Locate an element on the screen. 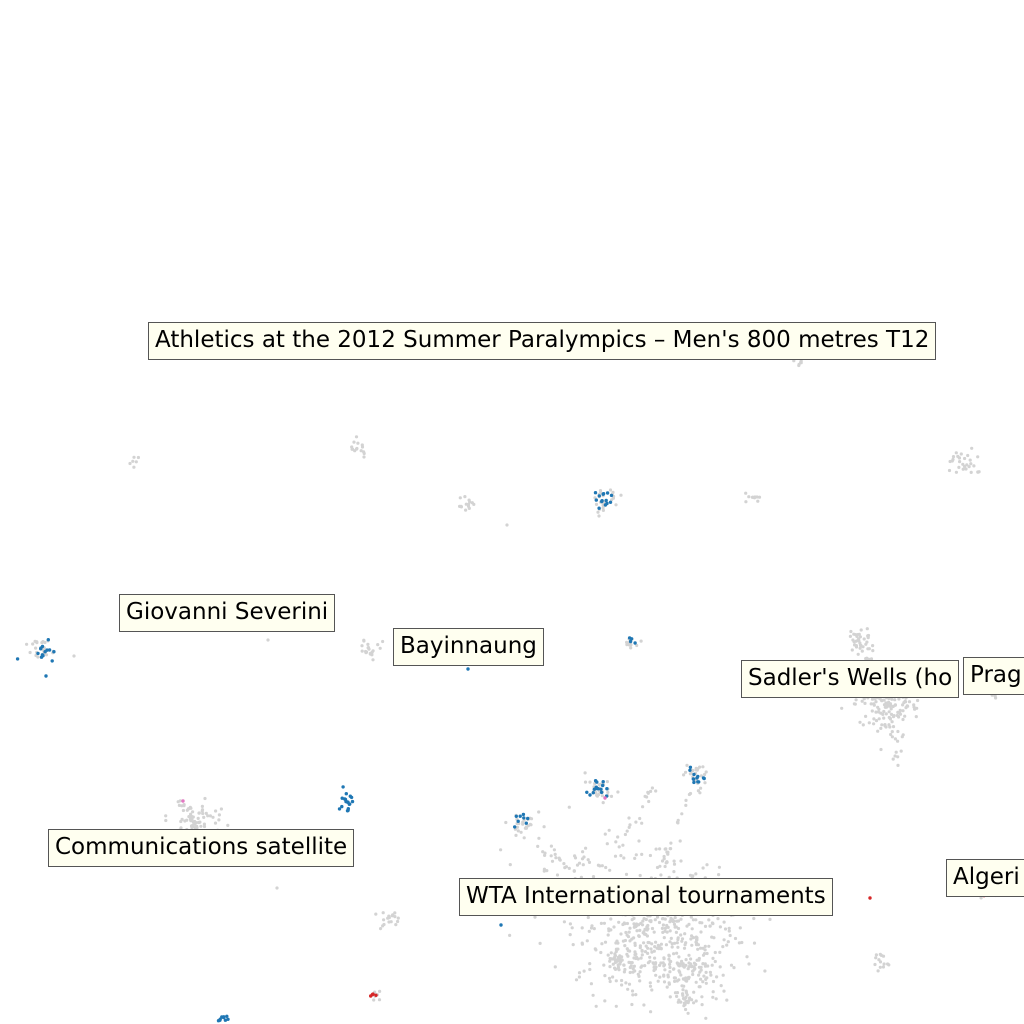 This screenshot has width=1024, height=1024. cluster-label: Communications satellite is located at coordinates (201, 848).